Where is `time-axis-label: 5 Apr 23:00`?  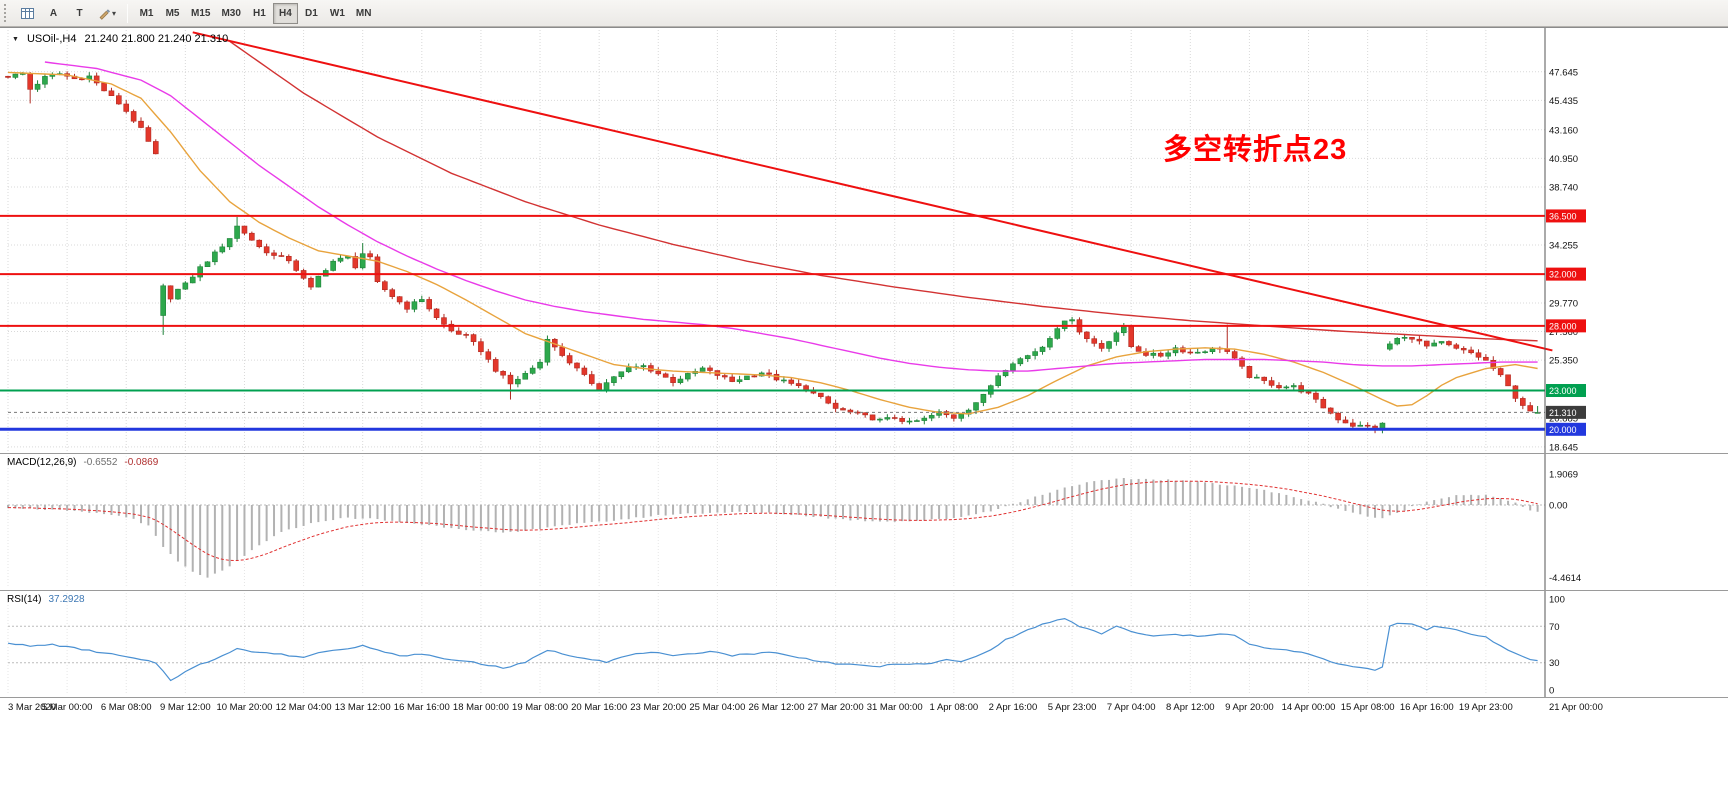 time-axis-label: 5 Apr 23:00 is located at coordinates (1072, 707).